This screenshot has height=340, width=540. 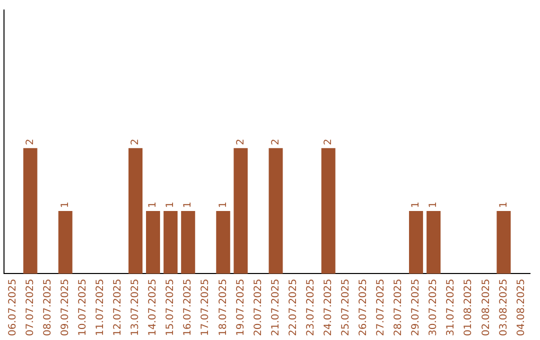 What do you see at coordinates (504, 307) in the screenshot?
I see `x-tick-label: 03.08.2025` at bounding box center [504, 307].